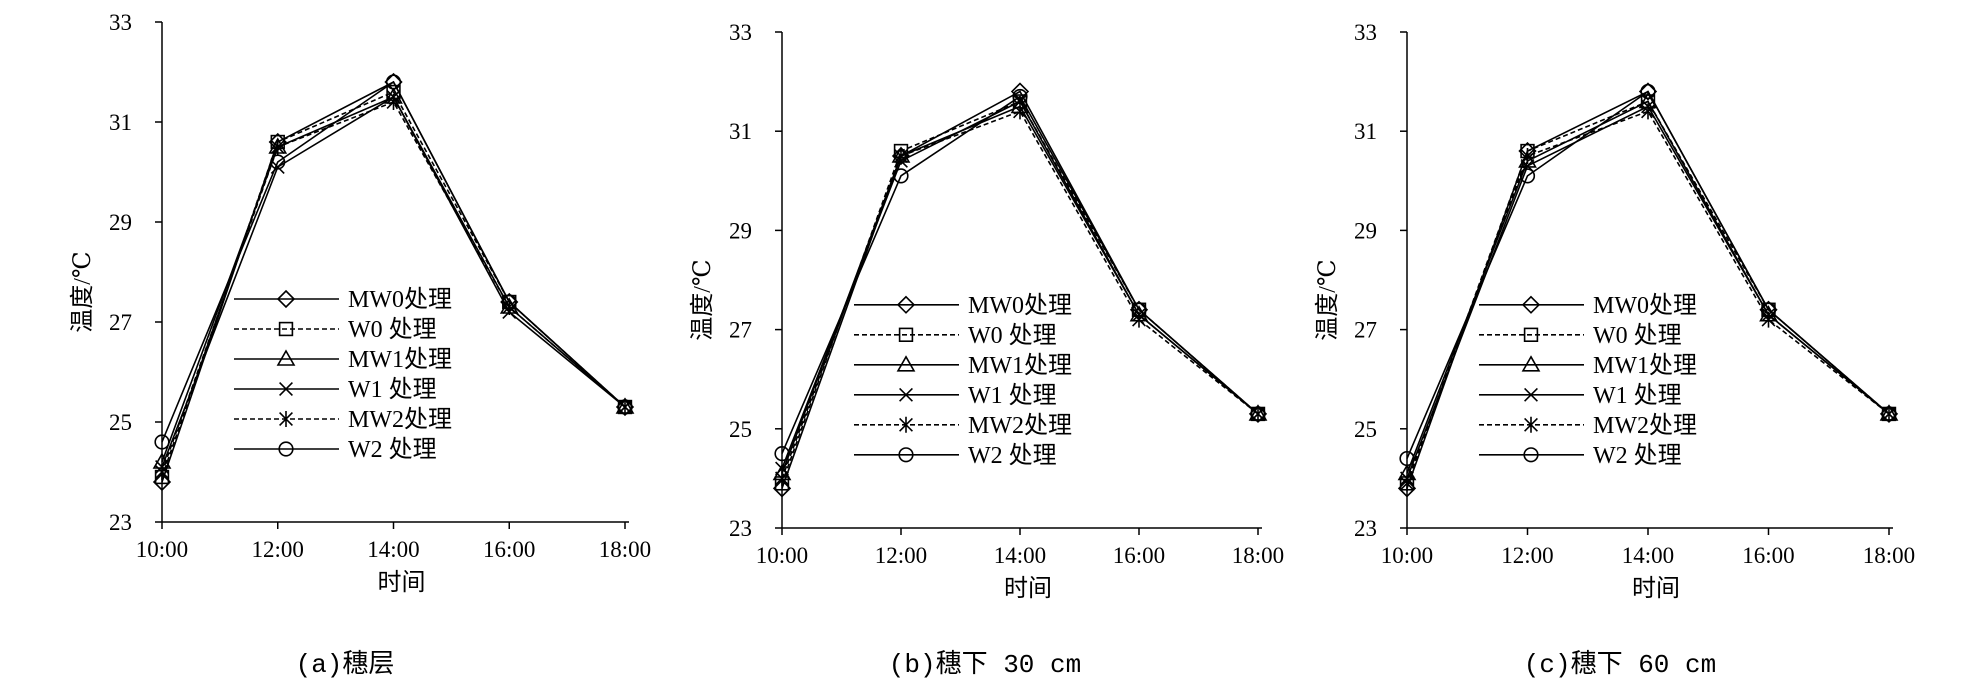 This screenshot has height=688, width=1971. What do you see at coordinates (1620, 664) in the screenshot?
I see `panel-caption: (c)穗下 60 cm` at bounding box center [1620, 664].